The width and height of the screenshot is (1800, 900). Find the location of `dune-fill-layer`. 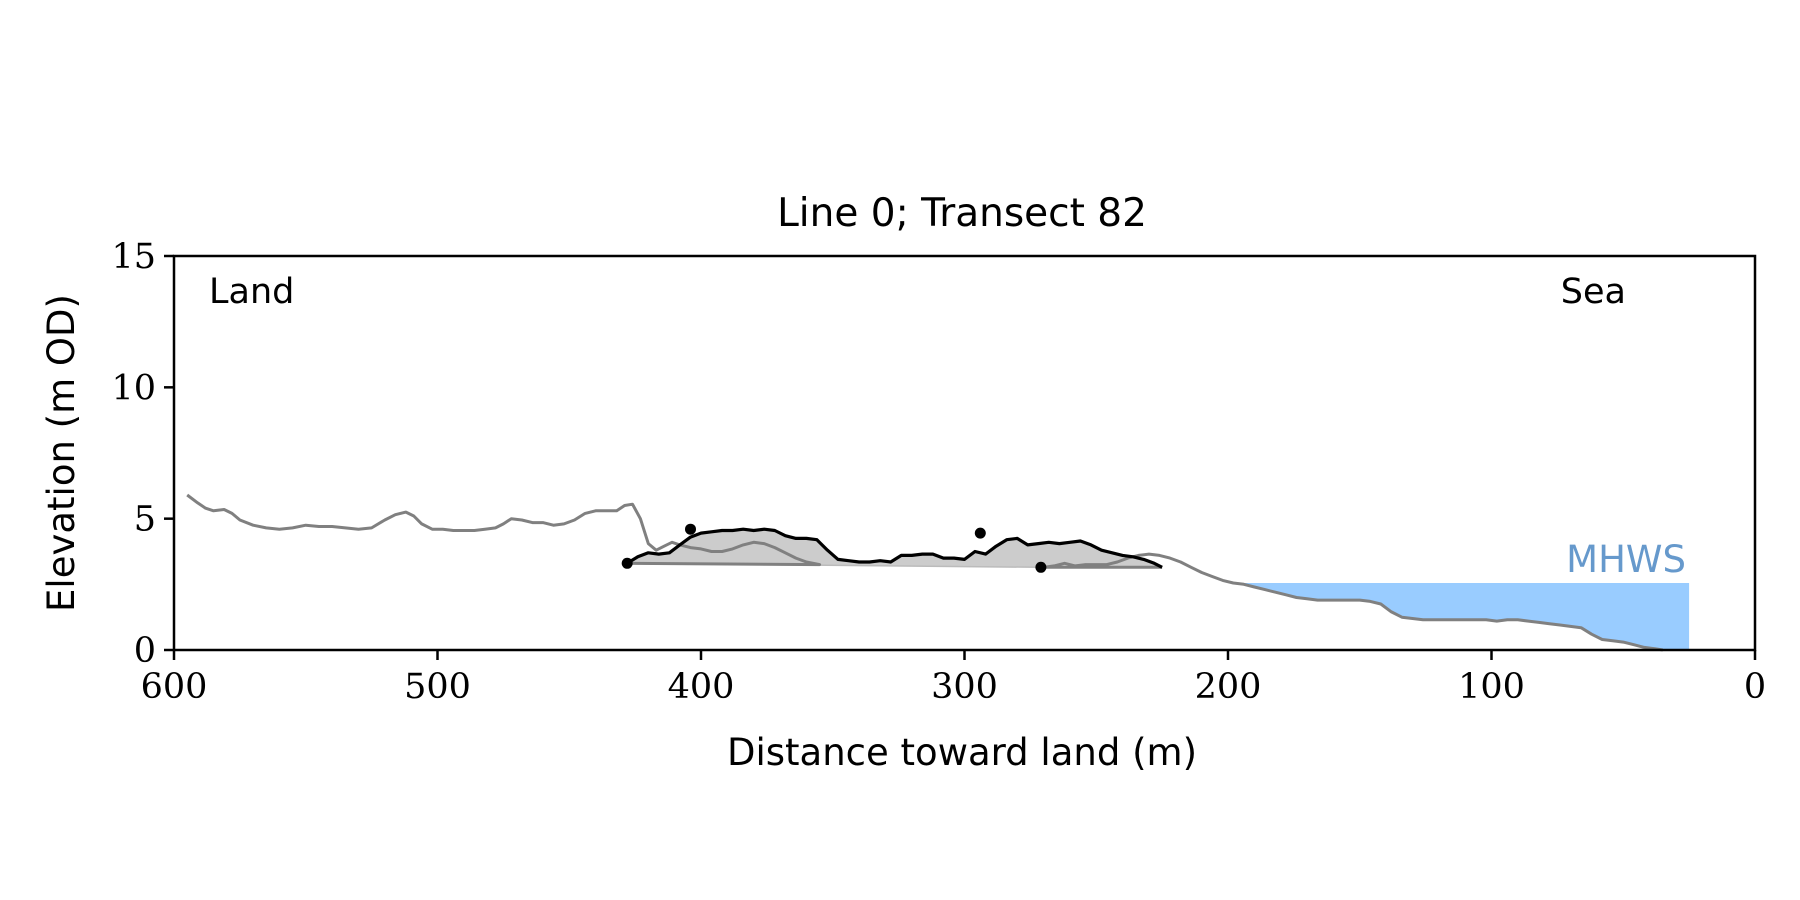

dune-fill-layer is located at coordinates (895, 549).